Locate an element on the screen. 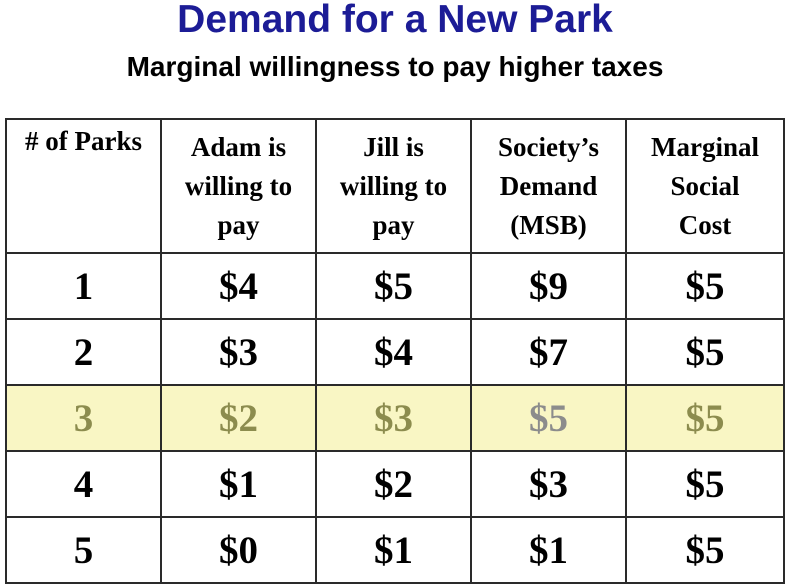 Image resolution: width=790 pixels, height=585 pixels. header-jill-line-2: willing to is located at coordinates (393, 185).